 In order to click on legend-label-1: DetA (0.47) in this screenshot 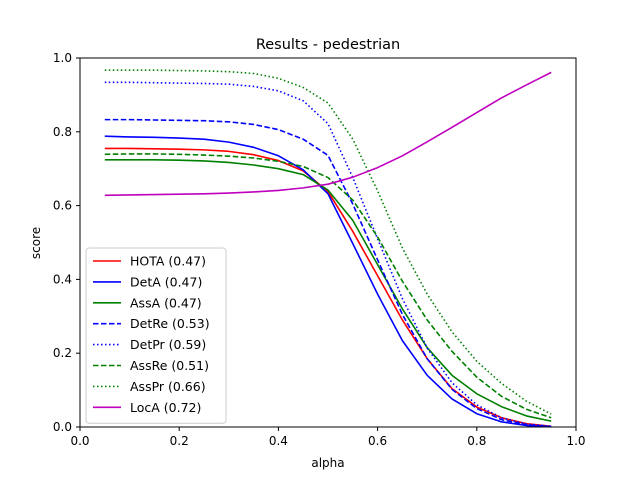, I will do `click(166, 281)`.